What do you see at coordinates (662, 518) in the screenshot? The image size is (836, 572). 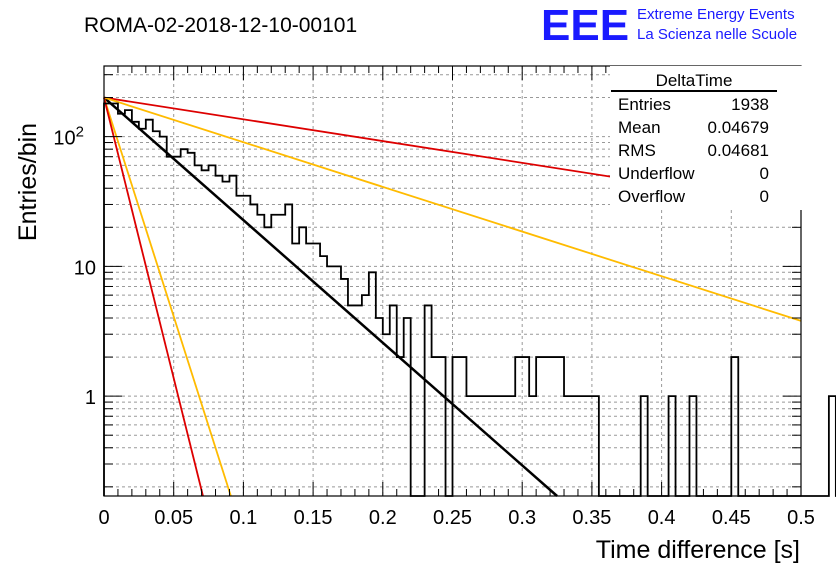 I see `x-tick-label: 0.4` at bounding box center [662, 518].